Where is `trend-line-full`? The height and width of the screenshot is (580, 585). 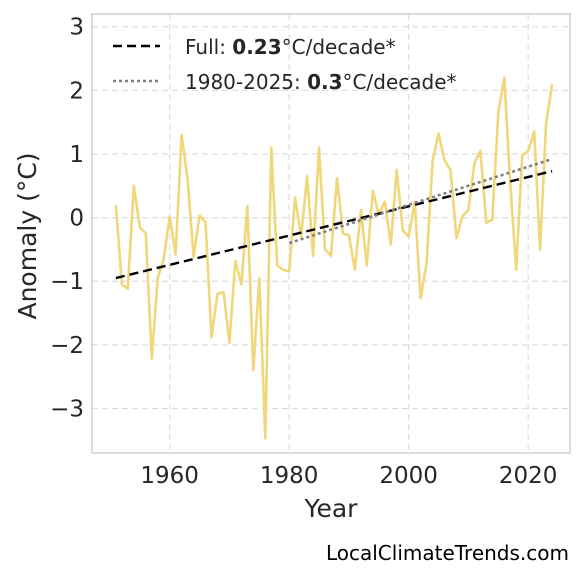
trend-line-full is located at coordinates (334, 224).